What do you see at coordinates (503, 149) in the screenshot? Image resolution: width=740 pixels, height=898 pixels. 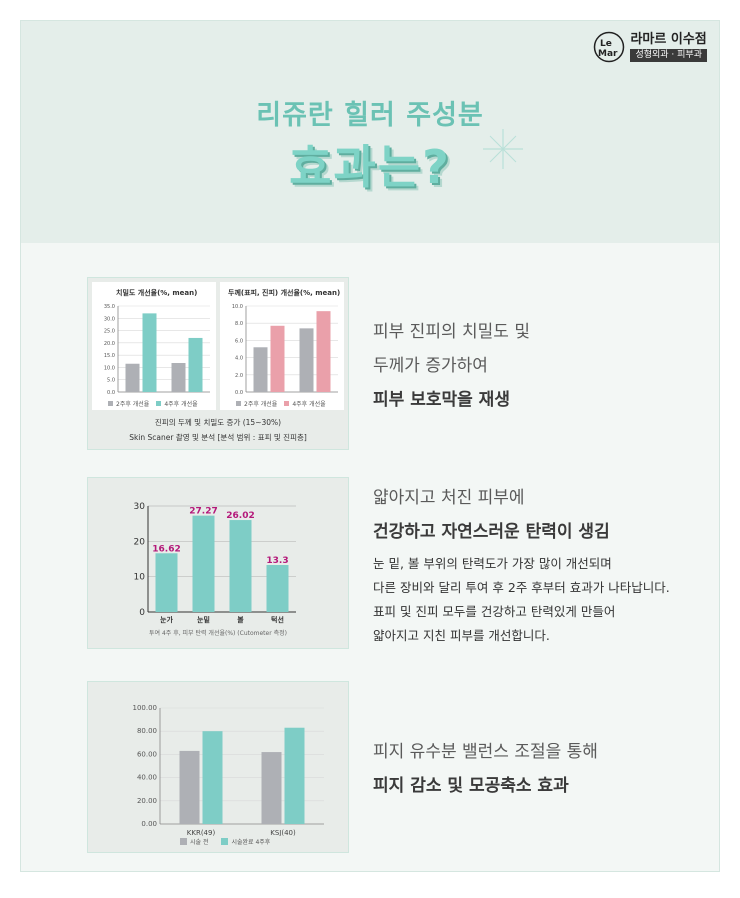 I see `sparkle-icon` at bounding box center [503, 149].